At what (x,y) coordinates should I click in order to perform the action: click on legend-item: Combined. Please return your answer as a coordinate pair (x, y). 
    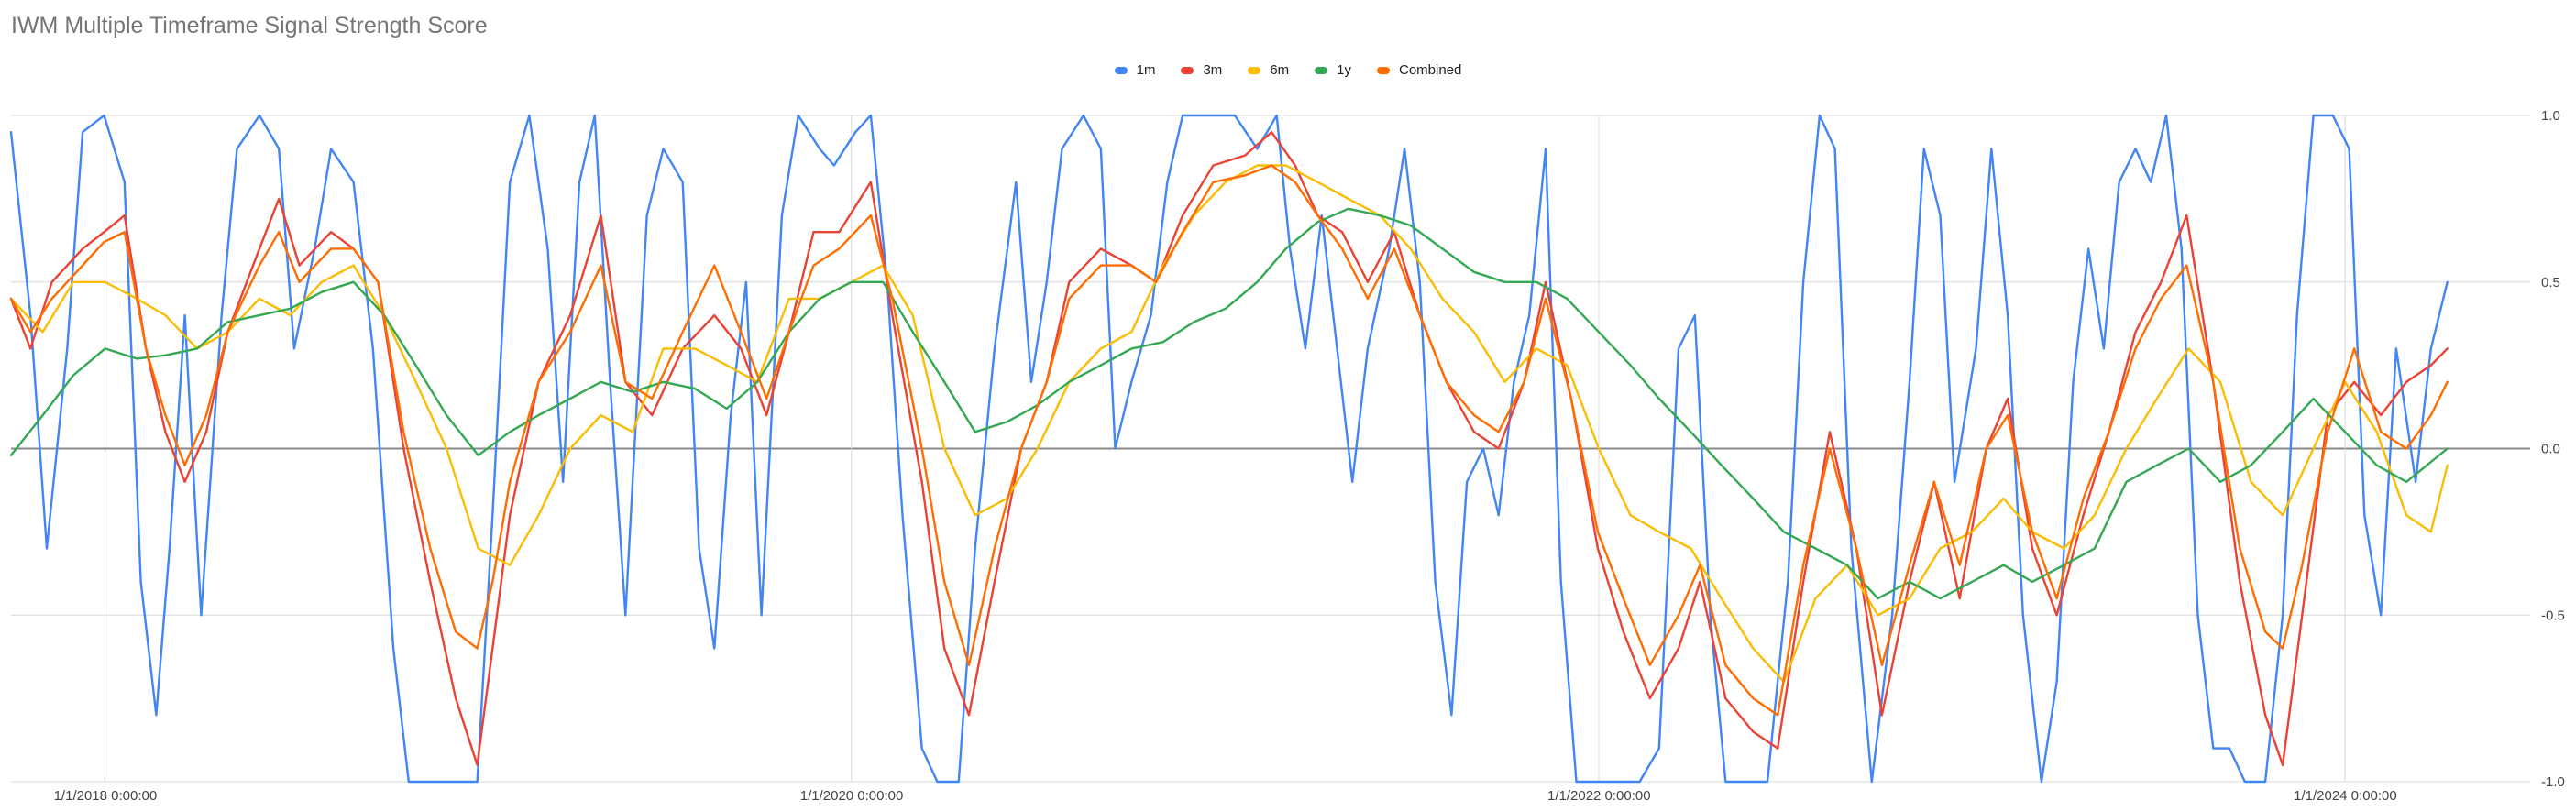
    Looking at the image, I should click on (1419, 70).